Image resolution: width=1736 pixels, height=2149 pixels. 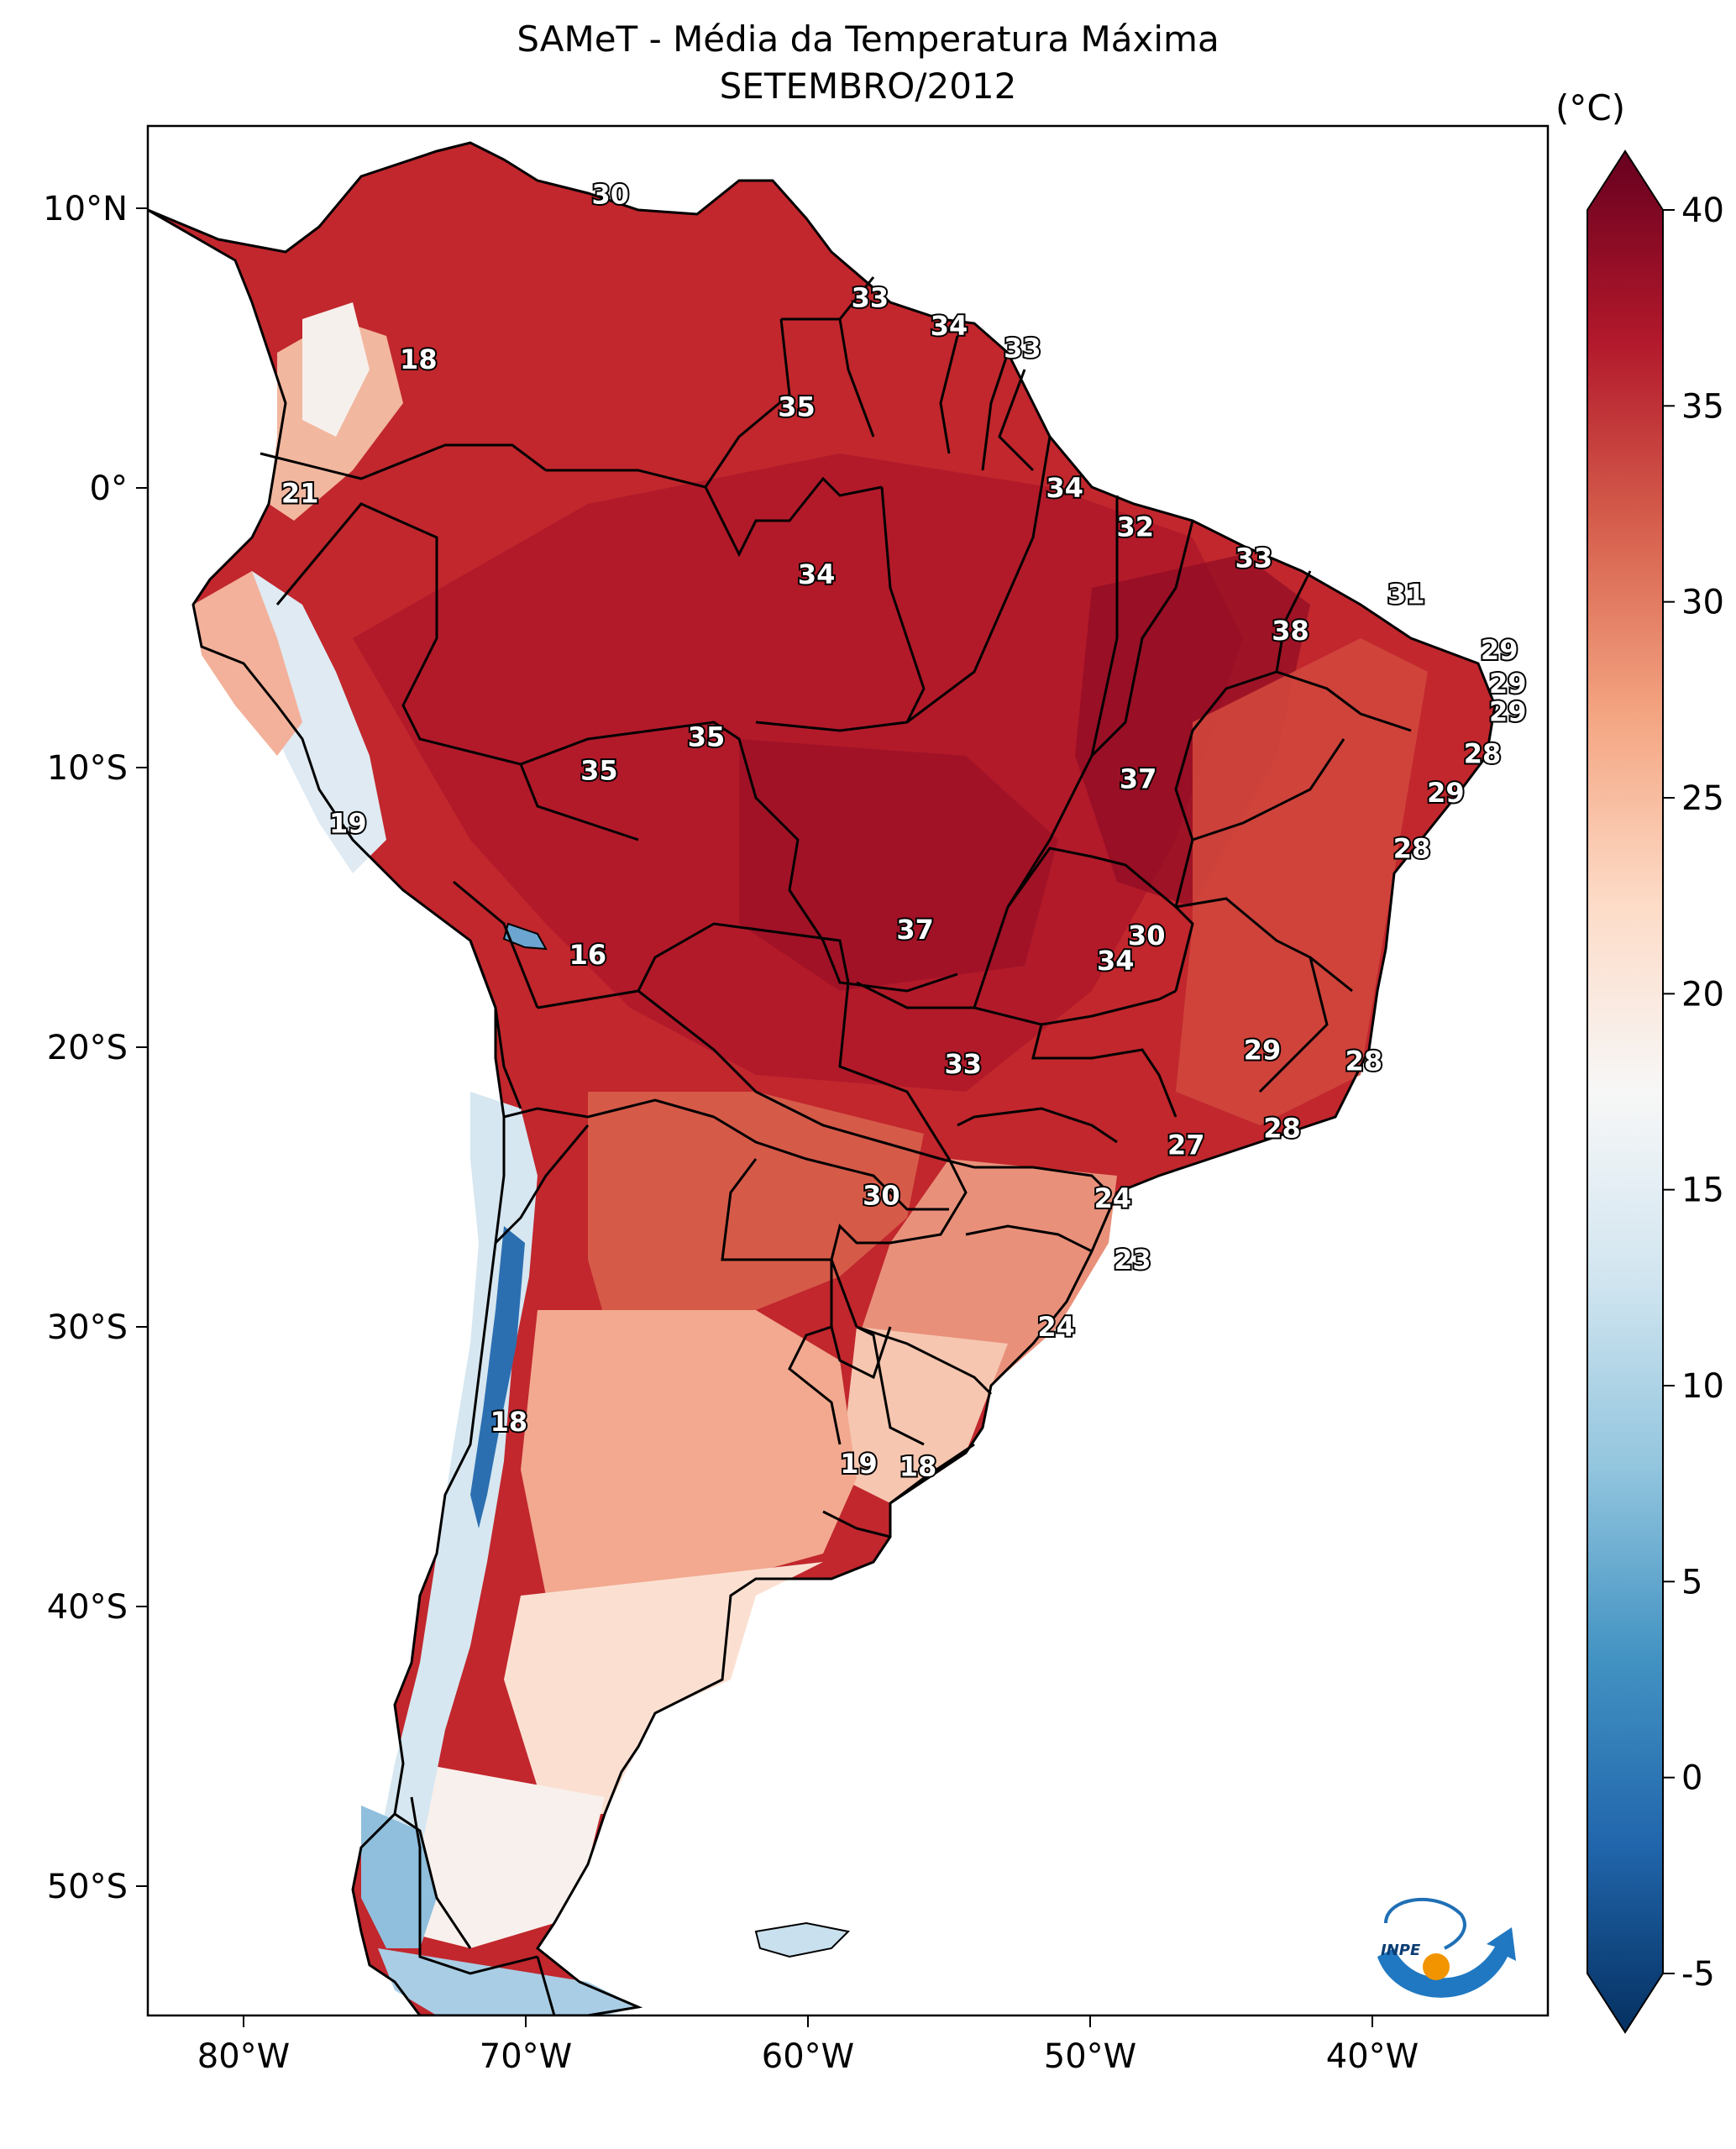 I want to click on colorbar-tick-label: 30, so click(x=1702, y=603).